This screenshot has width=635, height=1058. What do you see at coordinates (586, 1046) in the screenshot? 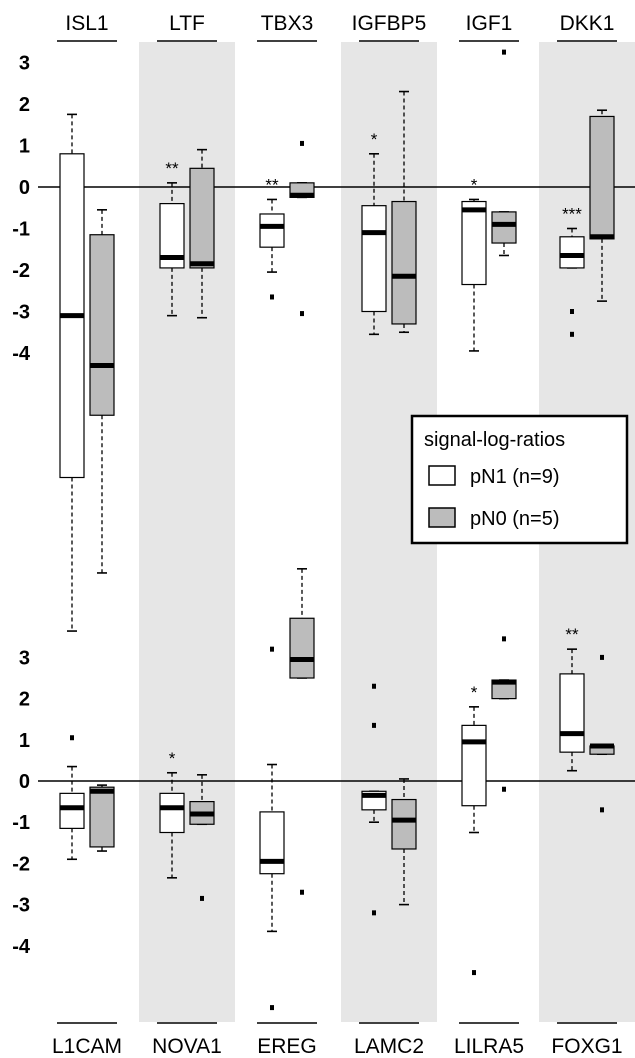
I see `gene-label: FOXG1` at bounding box center [586, 1046].